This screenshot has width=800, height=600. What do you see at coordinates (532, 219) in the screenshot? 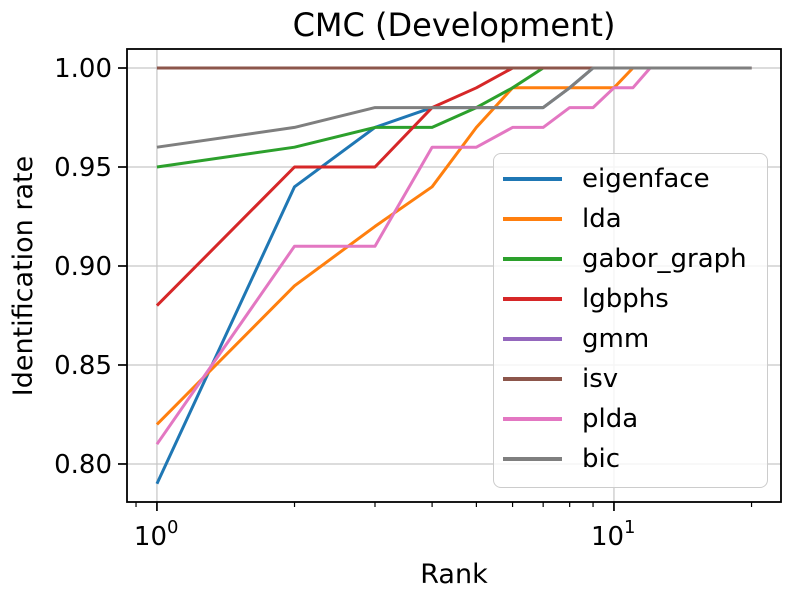
I see `legend-line-swatch-lda` at bounding box center [532, 219].